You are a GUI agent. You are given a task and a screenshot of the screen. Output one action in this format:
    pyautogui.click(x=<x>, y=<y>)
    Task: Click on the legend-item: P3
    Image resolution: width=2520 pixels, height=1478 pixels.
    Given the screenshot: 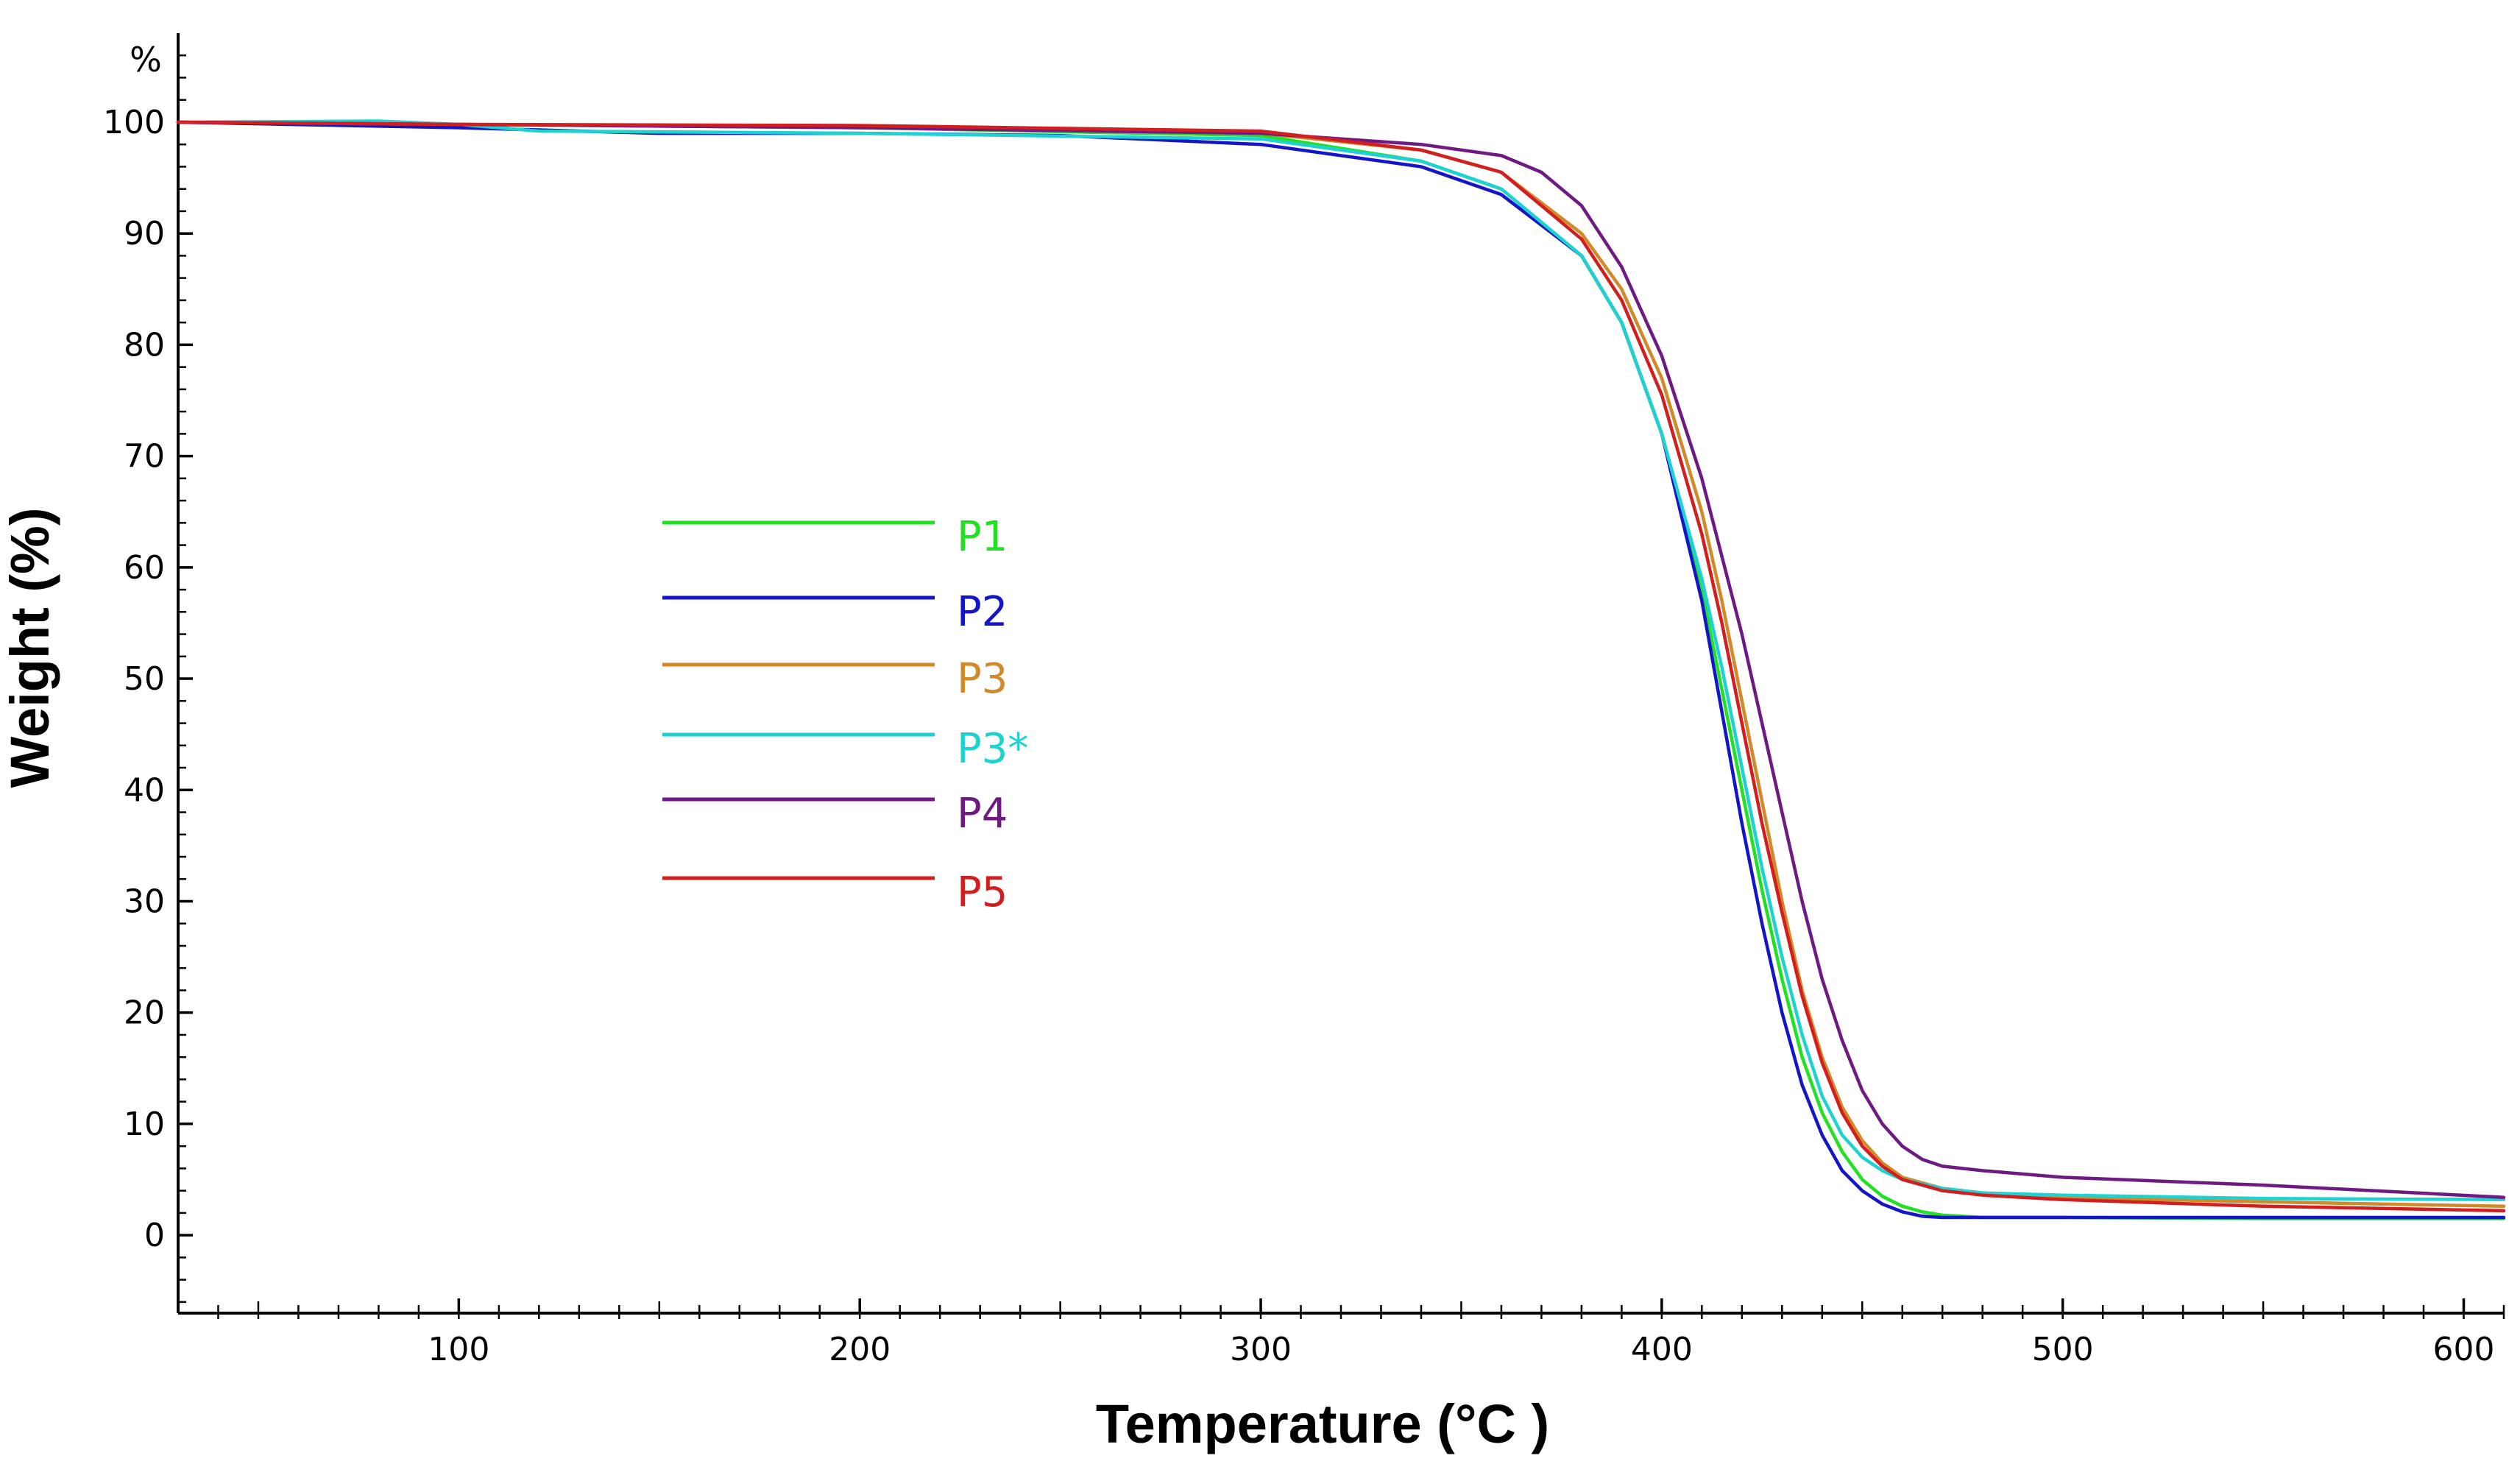 What is the action you would take?
    pyautogui.click(x=835, y=679)
    